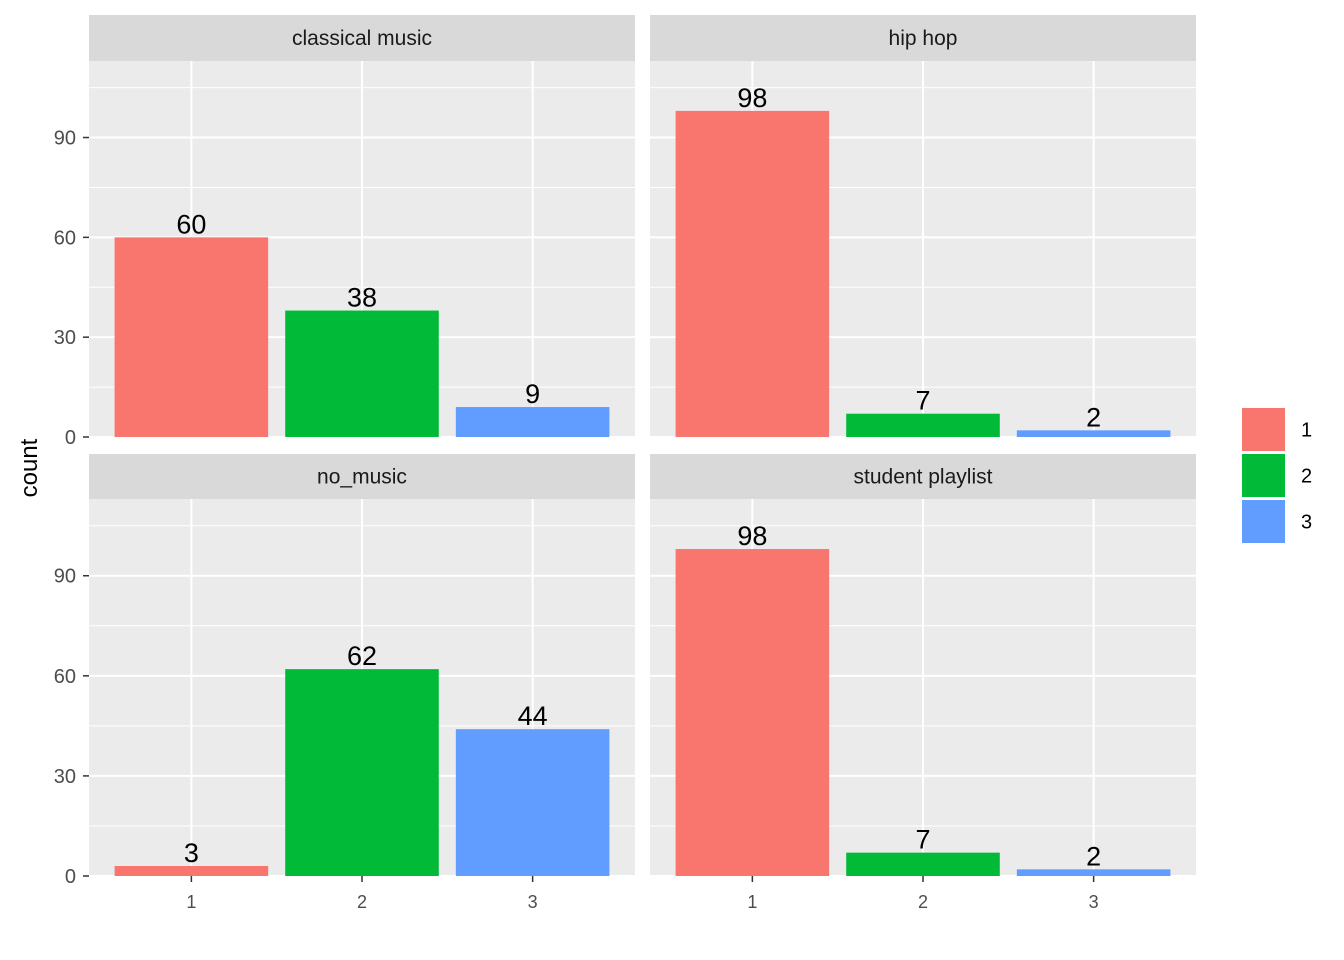  Describe the element at coordinates (1306, 431) in the screenshot. I see `legend-label: 1` at that location.